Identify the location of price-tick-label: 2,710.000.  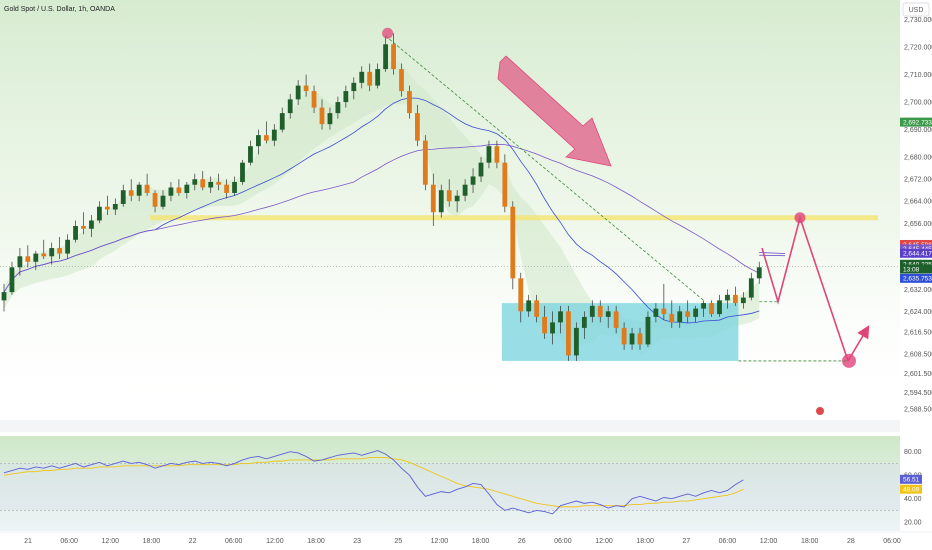
(918, 75).